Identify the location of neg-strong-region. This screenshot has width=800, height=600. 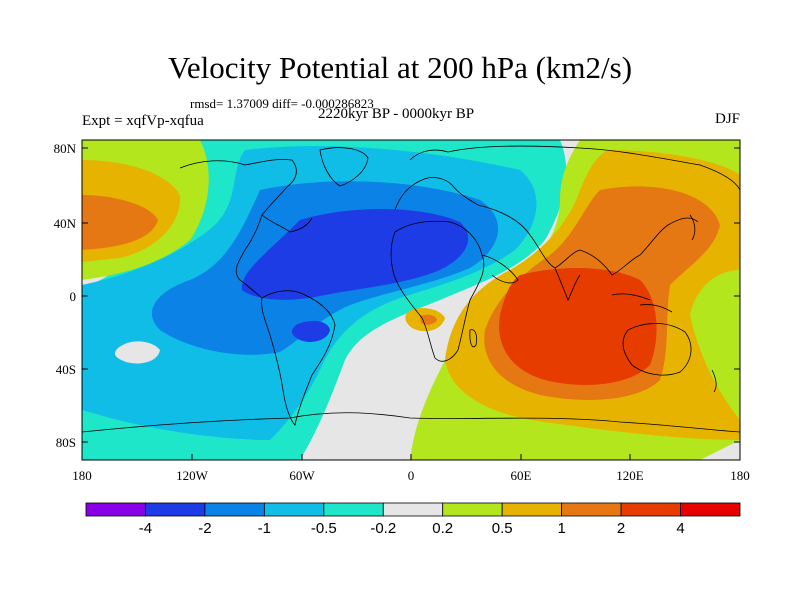
(355, 254).